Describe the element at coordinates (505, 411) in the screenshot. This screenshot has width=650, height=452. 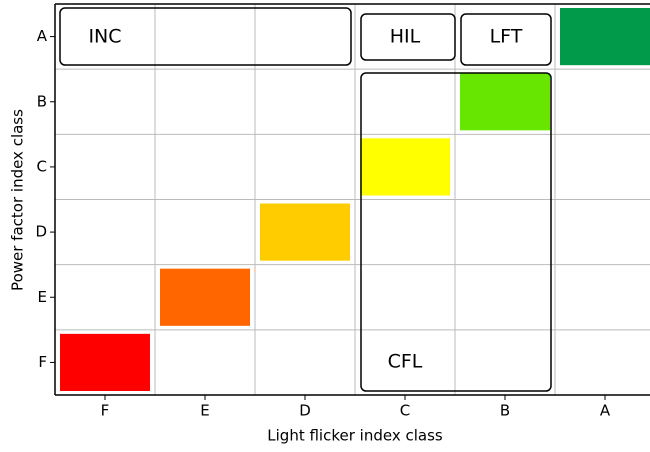
I see `x-tick-label: B` at that location.